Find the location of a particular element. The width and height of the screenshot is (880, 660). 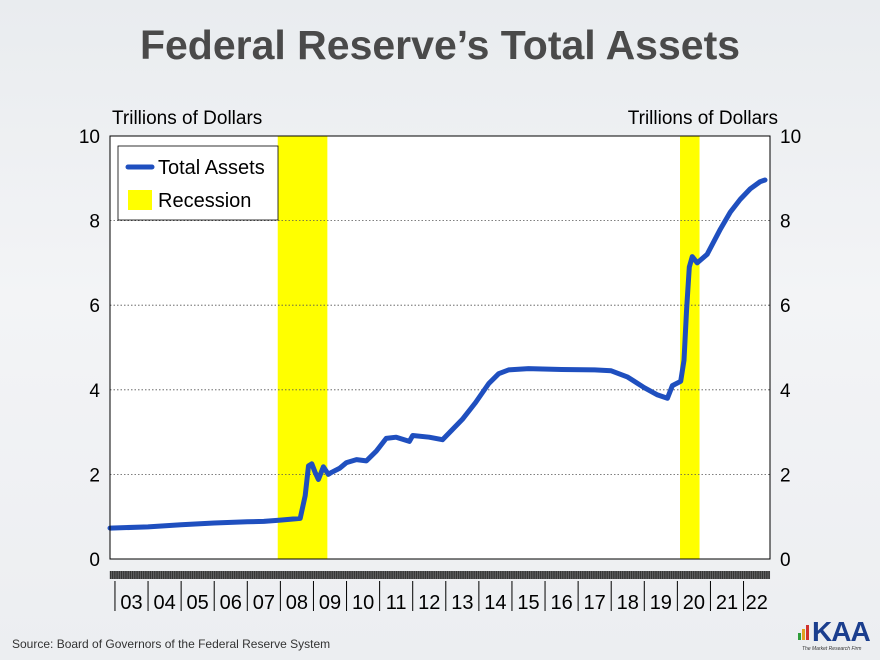

xtick-label: 07 is located at coordinates (264, 603).